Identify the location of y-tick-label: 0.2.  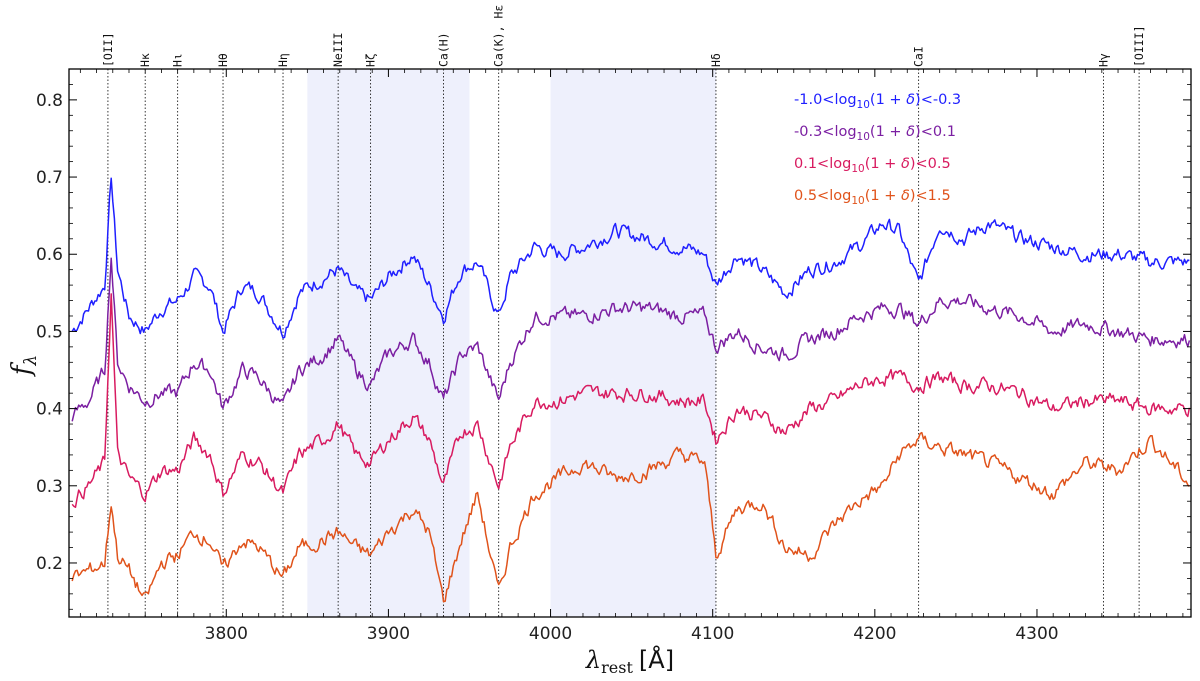
(49, 564).